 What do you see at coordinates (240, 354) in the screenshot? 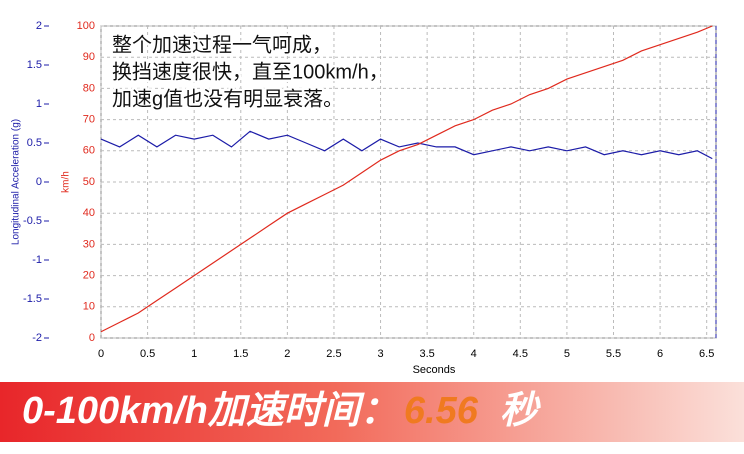
I see `x-tick-label: 1.5` at bounding box center [240, 354].